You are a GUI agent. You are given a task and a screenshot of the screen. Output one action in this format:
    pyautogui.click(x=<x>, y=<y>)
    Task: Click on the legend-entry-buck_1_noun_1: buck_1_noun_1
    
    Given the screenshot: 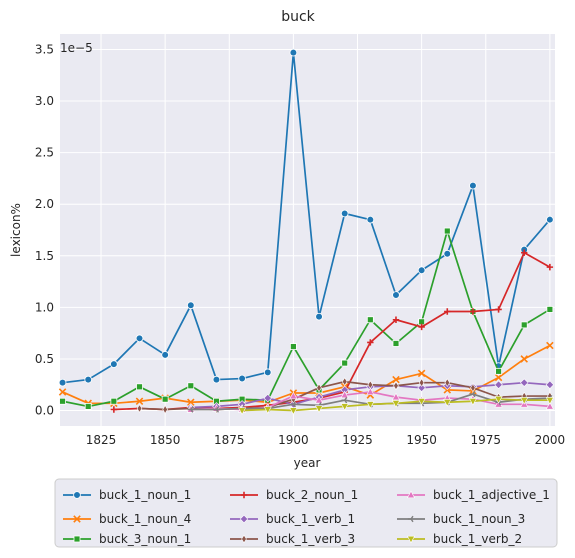 What is the action you would take?
    pyautogui.click(x=127, y=495)
    